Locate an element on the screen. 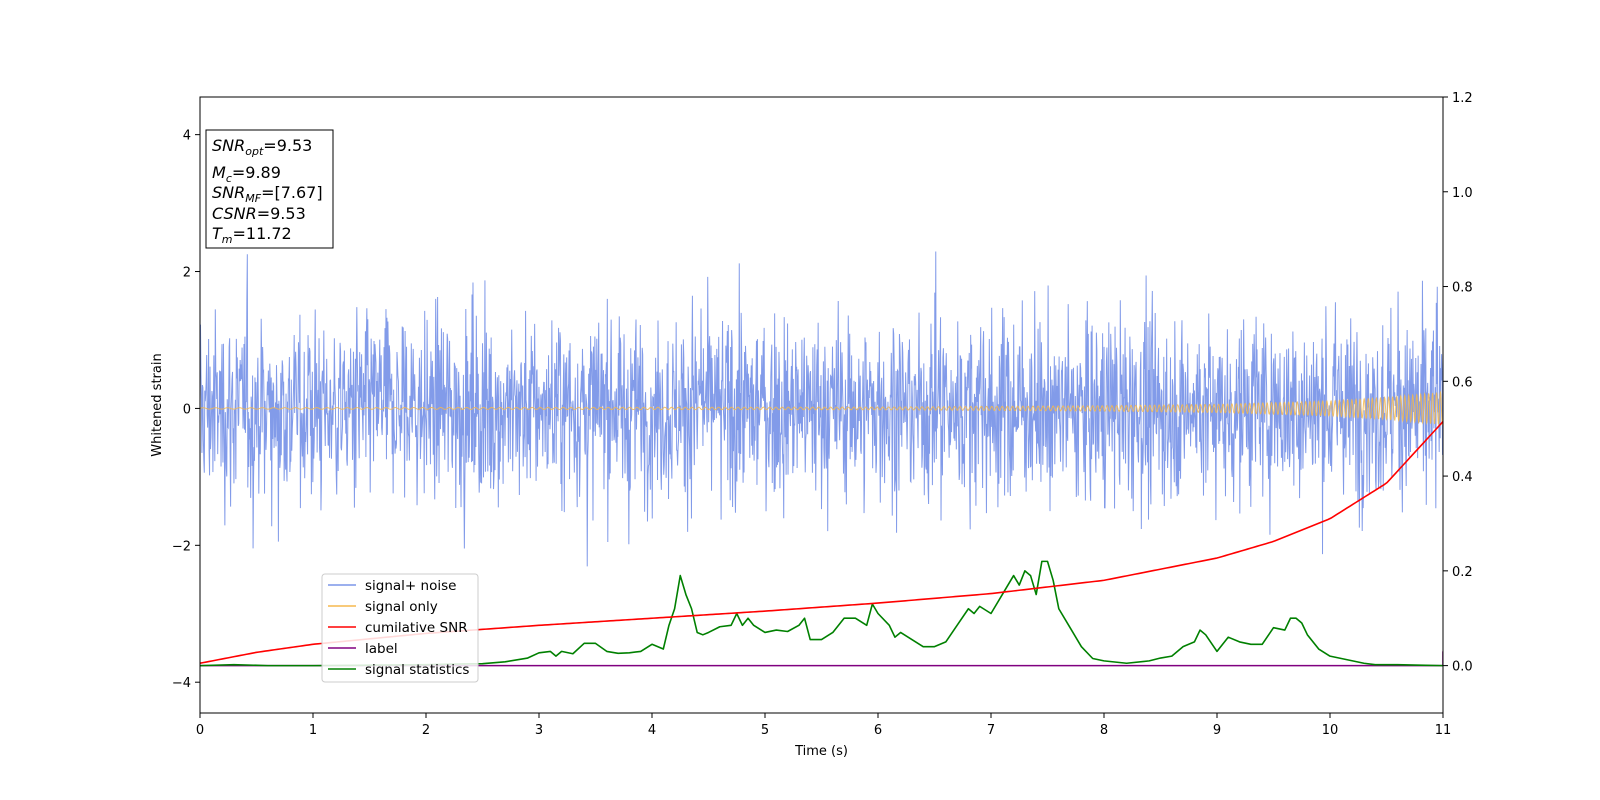 The image size is (1600, 800). y2-tick-label: 0.4 is located at coordinates (1462, 477).